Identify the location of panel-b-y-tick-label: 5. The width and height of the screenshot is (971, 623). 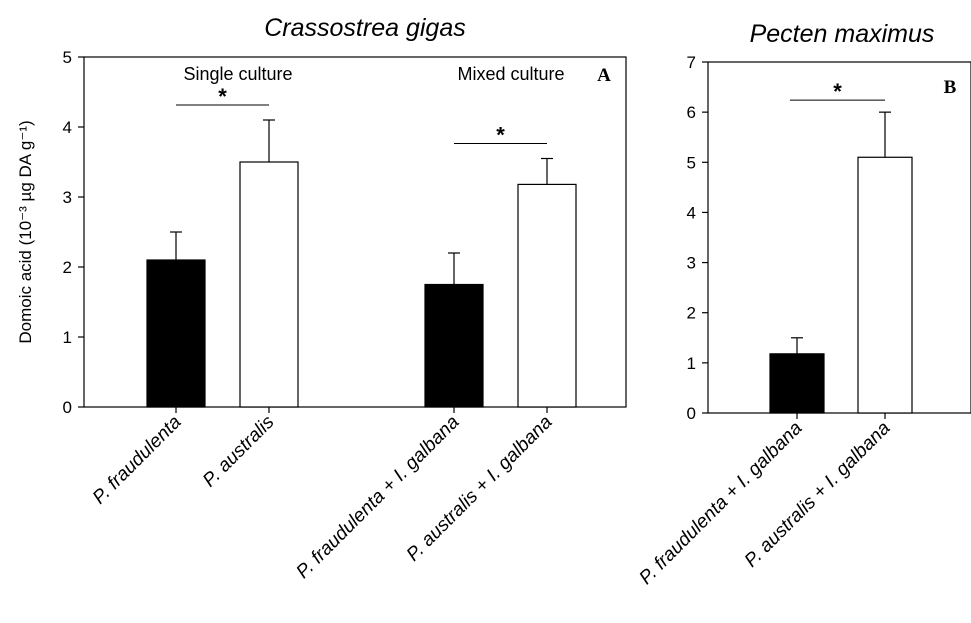
(691, 162).